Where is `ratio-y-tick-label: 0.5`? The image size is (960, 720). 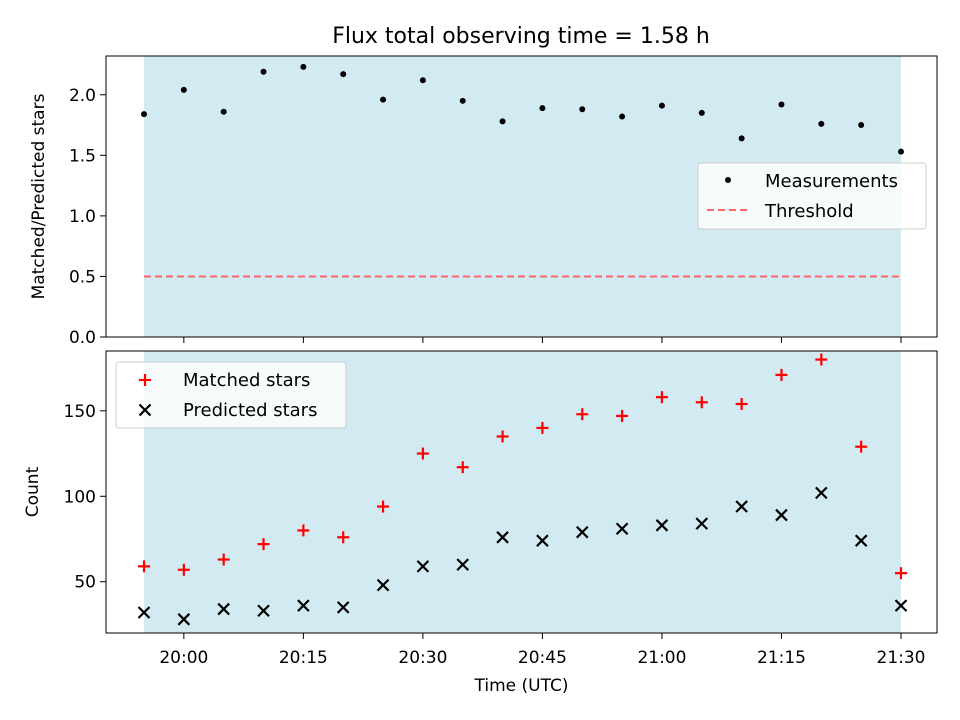 ratio-y-tick-label: 0.5 is located at coordinates (82, 277).